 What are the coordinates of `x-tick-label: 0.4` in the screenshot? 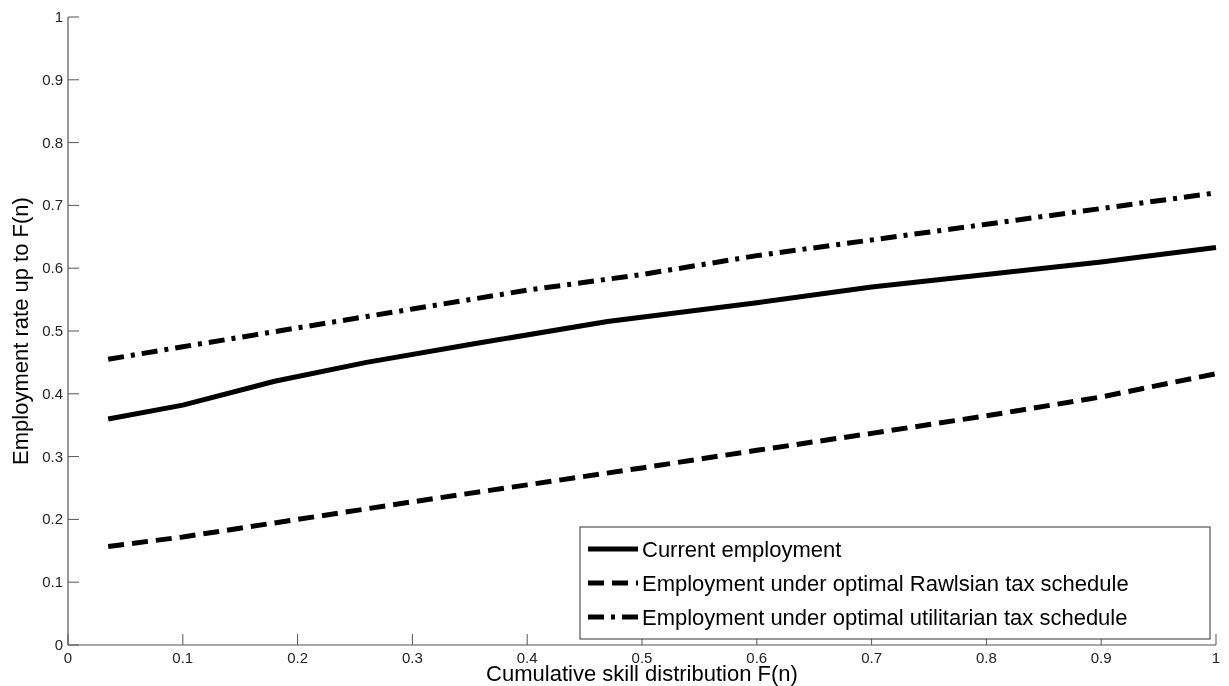 It's located at (527, 657).